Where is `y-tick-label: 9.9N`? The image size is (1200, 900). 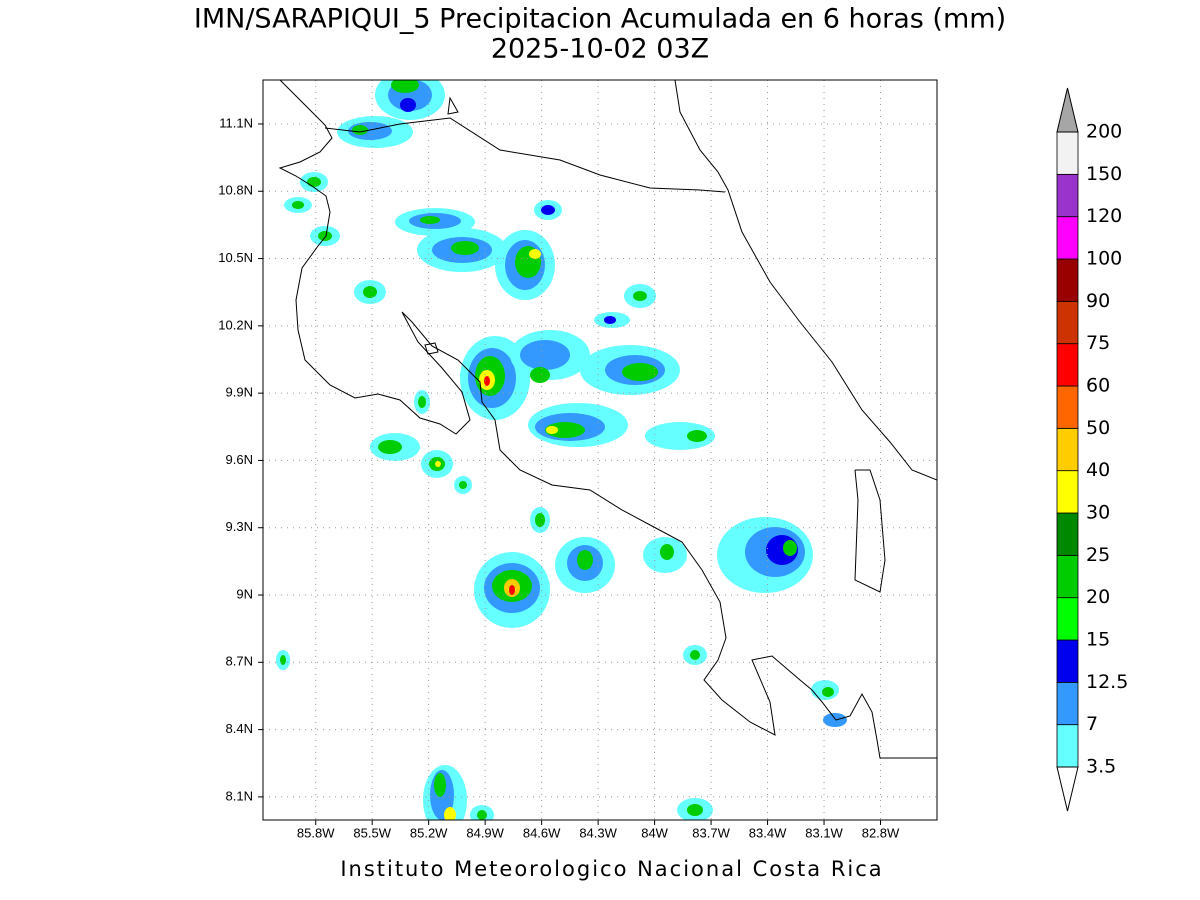 y-tick-label: 9.9N is located at coordinates (239, 392).